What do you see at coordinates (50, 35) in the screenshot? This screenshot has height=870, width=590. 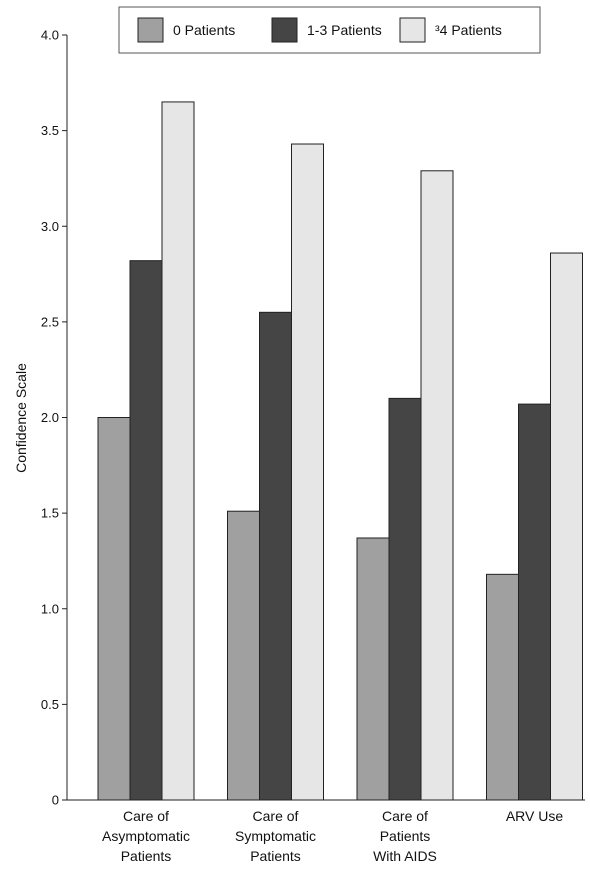 I see `y-tick-label: 4.0` at bounding box center [50, 35].